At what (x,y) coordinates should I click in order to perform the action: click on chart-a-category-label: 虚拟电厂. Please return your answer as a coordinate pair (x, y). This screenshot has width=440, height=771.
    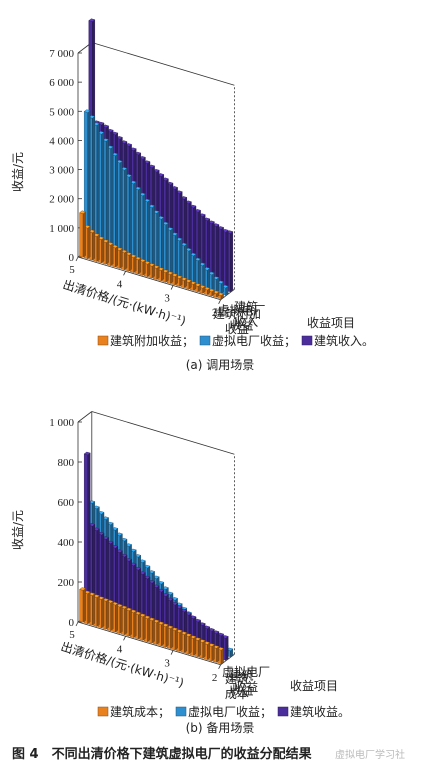
    Looking at the image, I should click on (241, 311).